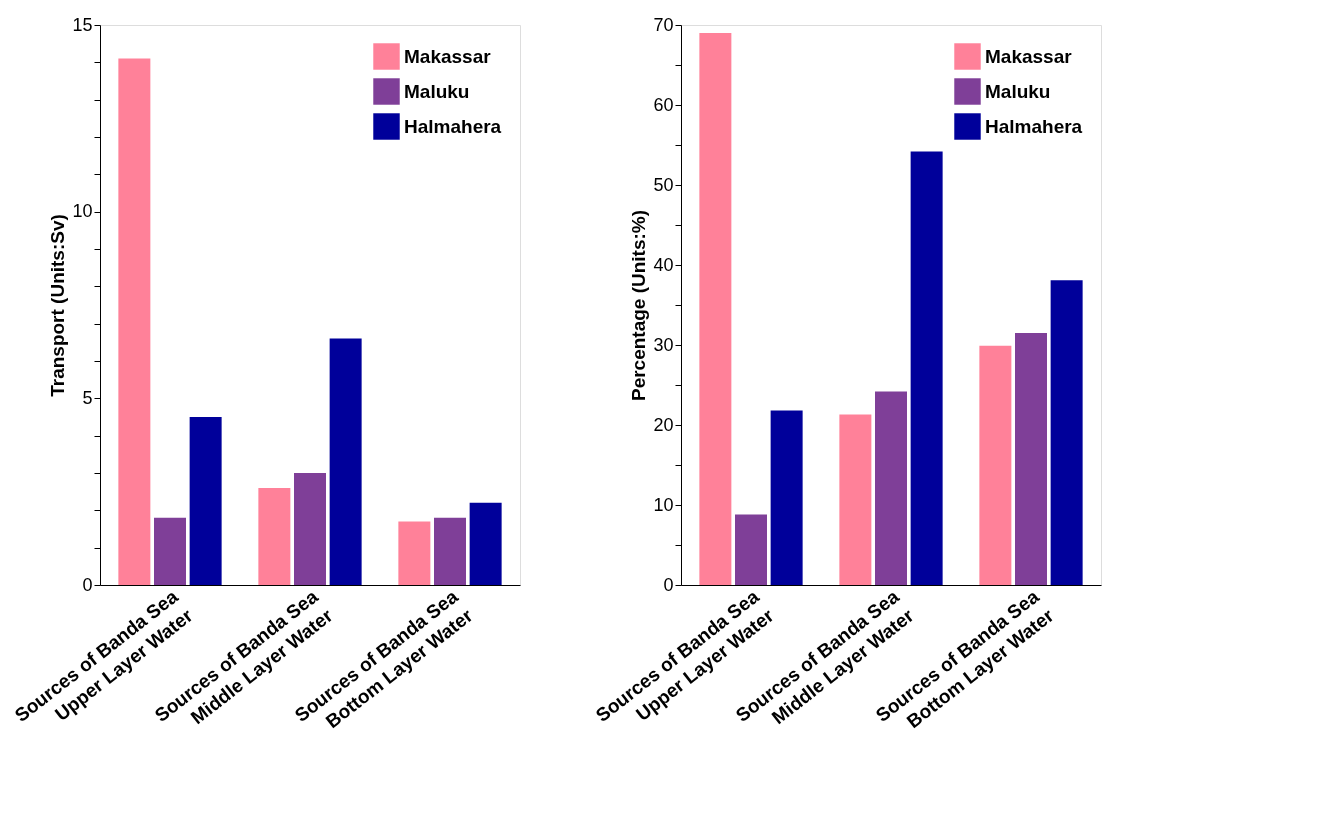  Describe the element at coordinates (663, 424) in the screenshot. I see `y-tick-label: 20` at that location.